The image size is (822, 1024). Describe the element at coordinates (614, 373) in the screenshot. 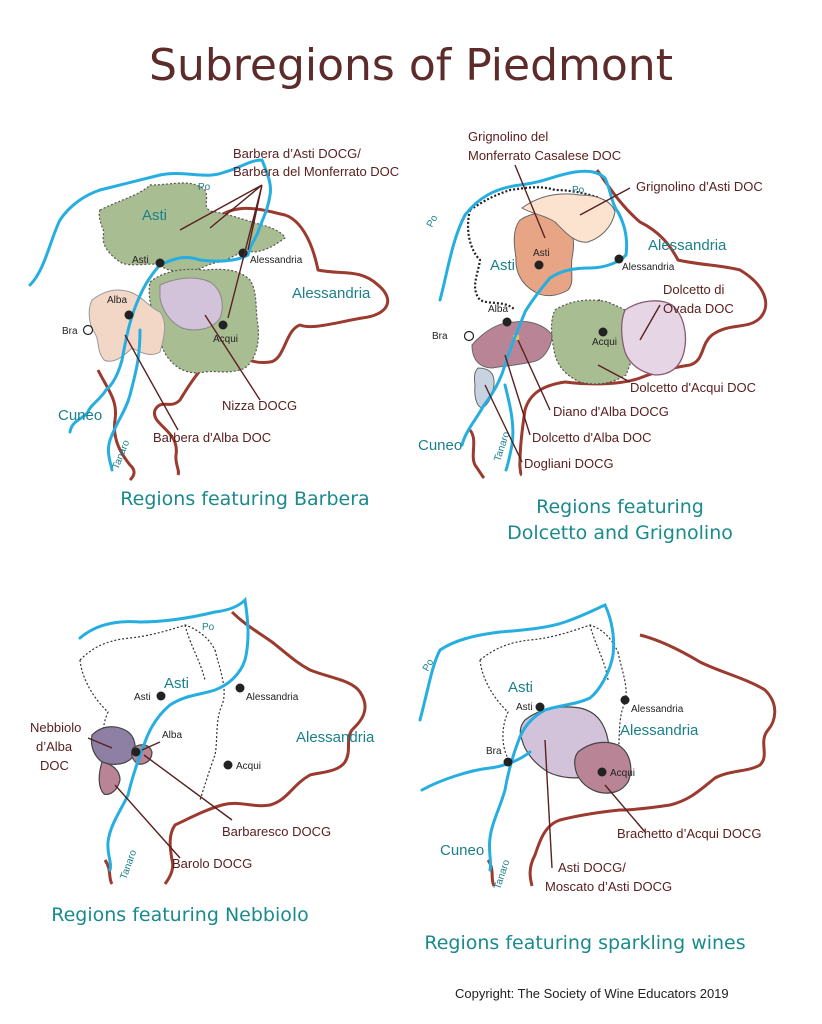

I see `leader-dolcetto-acqui` at that location.